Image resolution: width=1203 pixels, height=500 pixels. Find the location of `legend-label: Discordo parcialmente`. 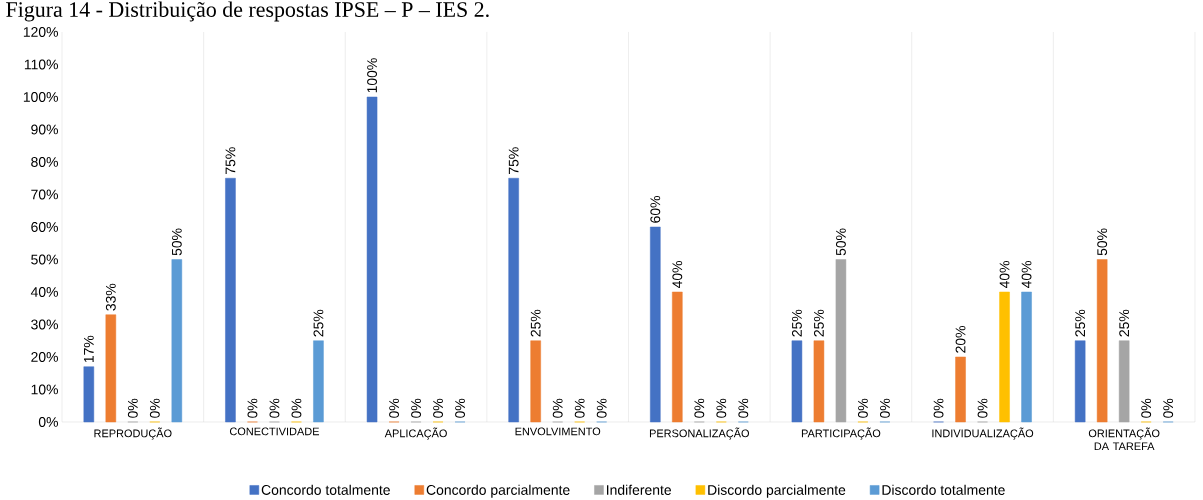

legend-label: Discordo parcialmente is located at coordinates (777, 491).